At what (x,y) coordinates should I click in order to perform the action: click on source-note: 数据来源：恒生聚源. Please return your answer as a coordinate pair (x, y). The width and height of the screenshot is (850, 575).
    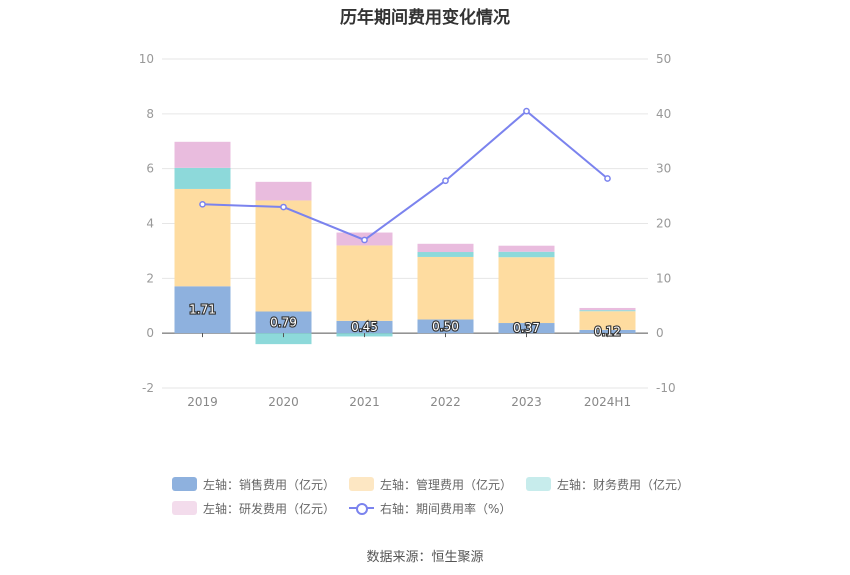
    Looking at the image, I should click on (425, 557).